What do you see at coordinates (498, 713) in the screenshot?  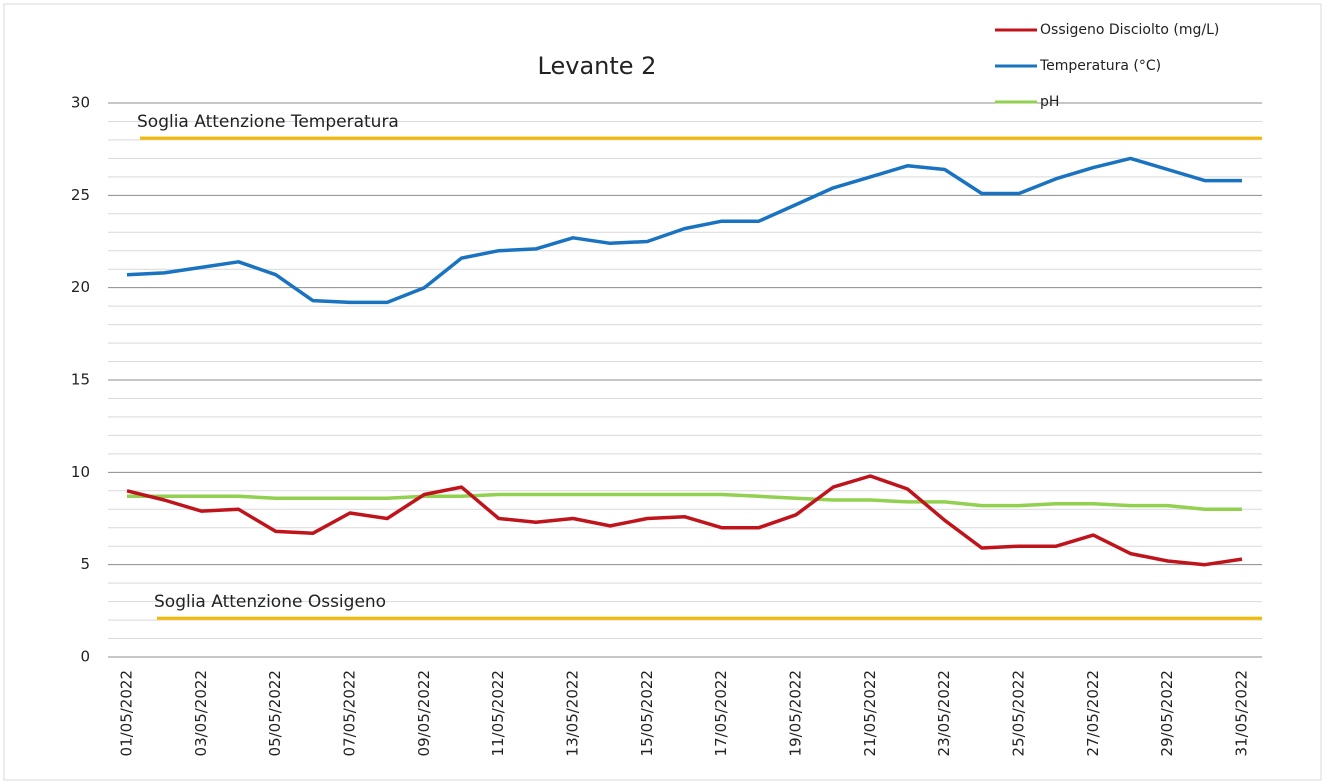 I see `x-tick-label: 11/05/2022` at bounding box center [498, 713].